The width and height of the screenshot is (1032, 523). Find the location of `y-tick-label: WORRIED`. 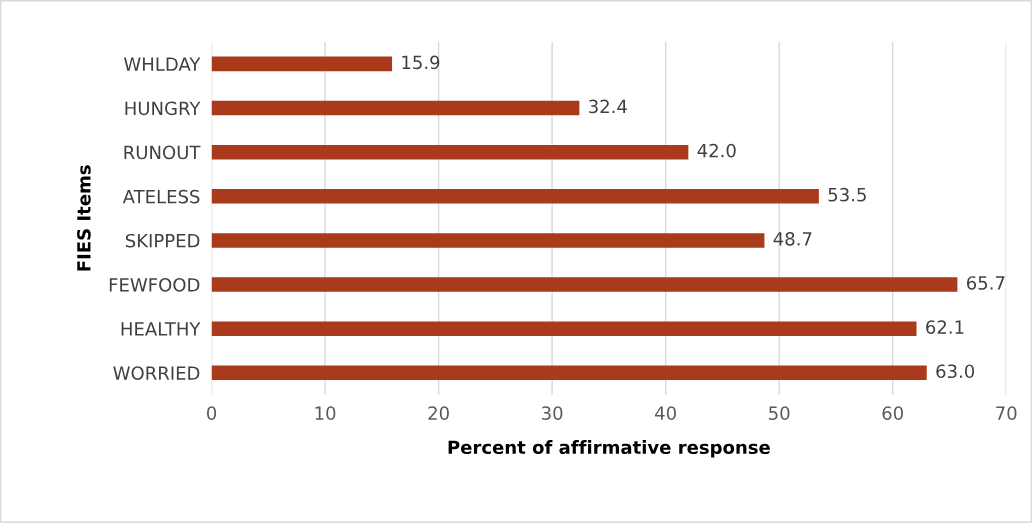

y-tick-label: WORRIED is located at coordinates (156, 373).